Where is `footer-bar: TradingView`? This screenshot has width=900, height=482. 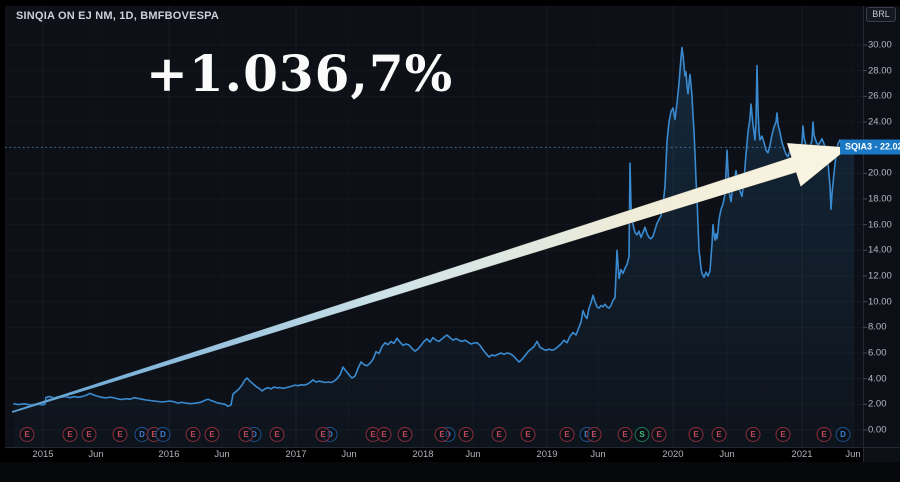
footer-bar: TradingView is located at coordinates (450, 472).